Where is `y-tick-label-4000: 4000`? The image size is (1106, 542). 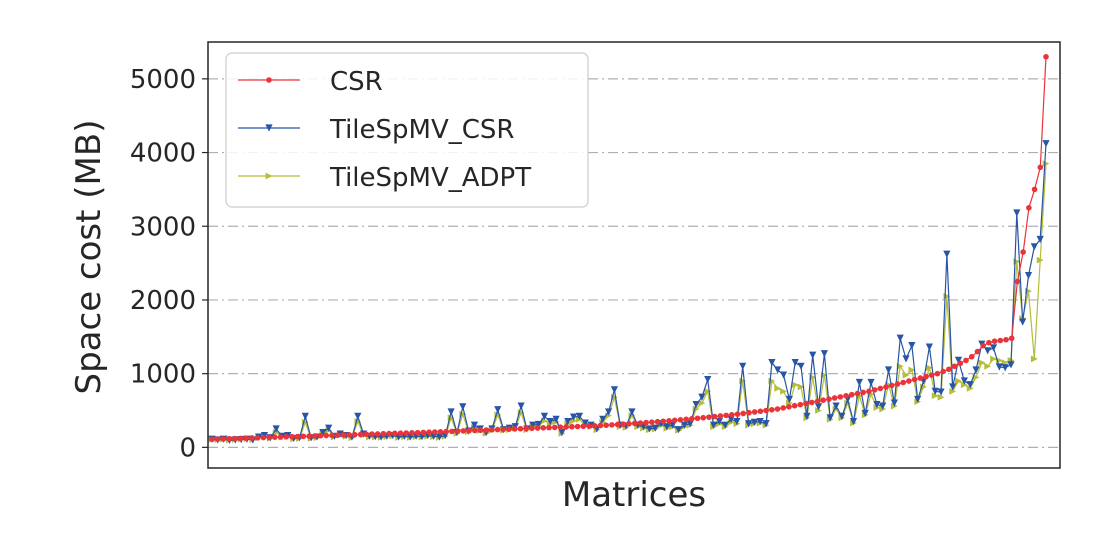
y-tick-label-4000: 4000 is located at coordinates (163, 154).